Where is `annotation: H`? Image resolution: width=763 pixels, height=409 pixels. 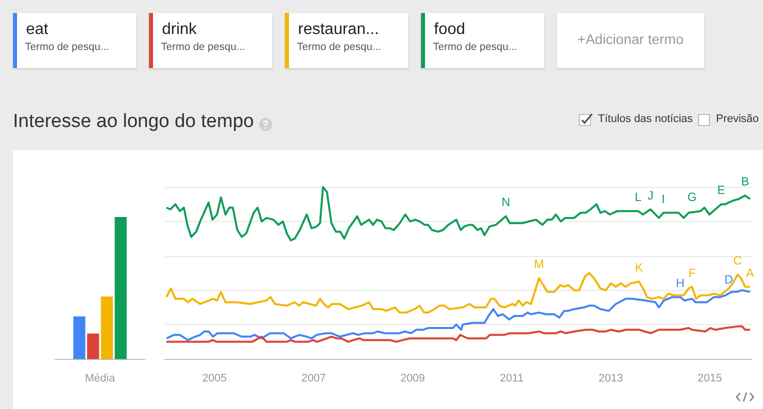
annotation: H is located at coordinates (680, 283).